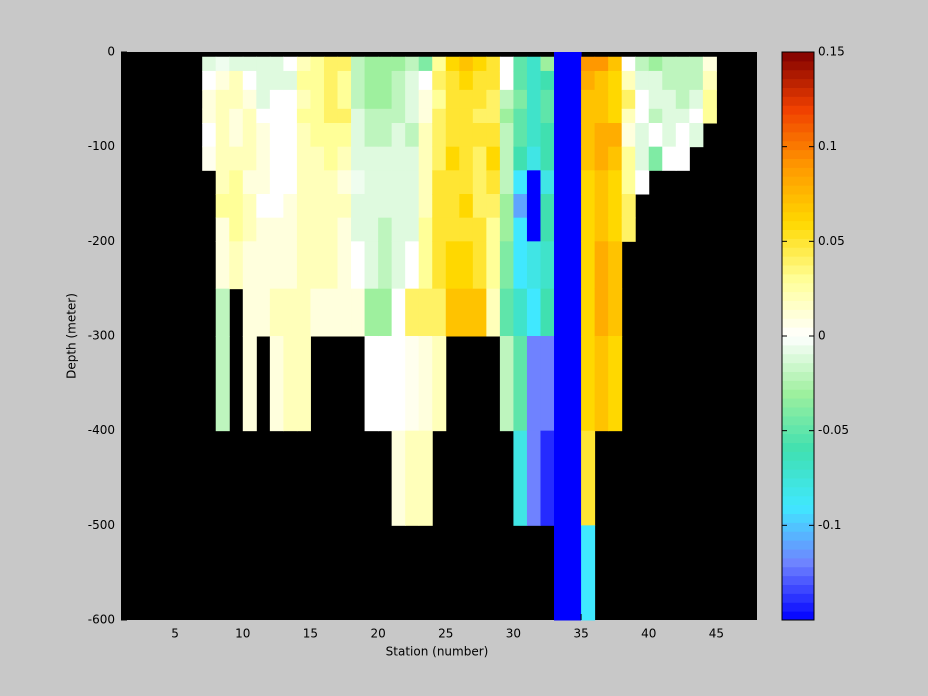  What do you see at coordinates (716, 634) in the screenshot?
I see `x-tick-label: 45` at bounding box center [716, 634].